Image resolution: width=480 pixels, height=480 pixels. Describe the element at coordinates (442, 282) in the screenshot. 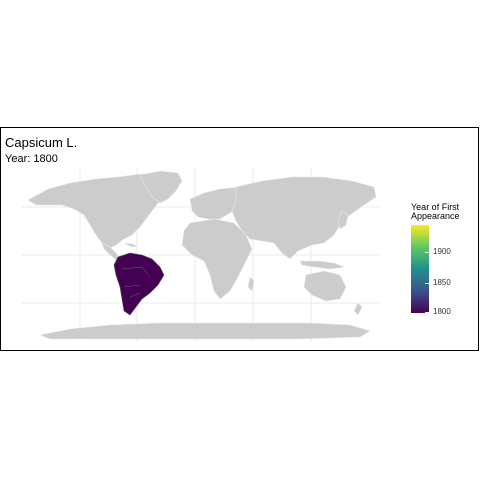

I see `legend-tick-label: 1850` at that location.